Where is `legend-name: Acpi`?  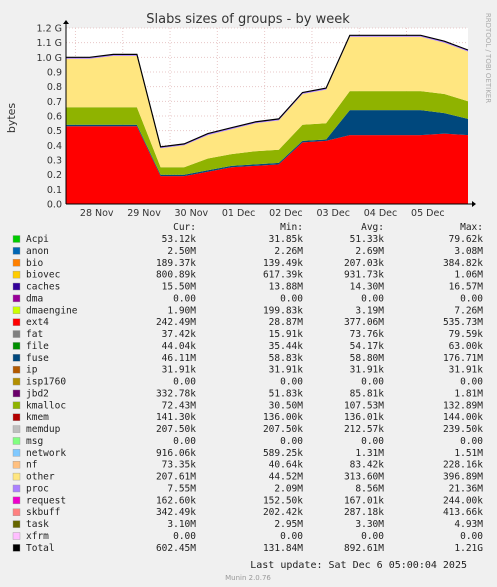
legend-name: Acpi is located at coordinates (37, 239).